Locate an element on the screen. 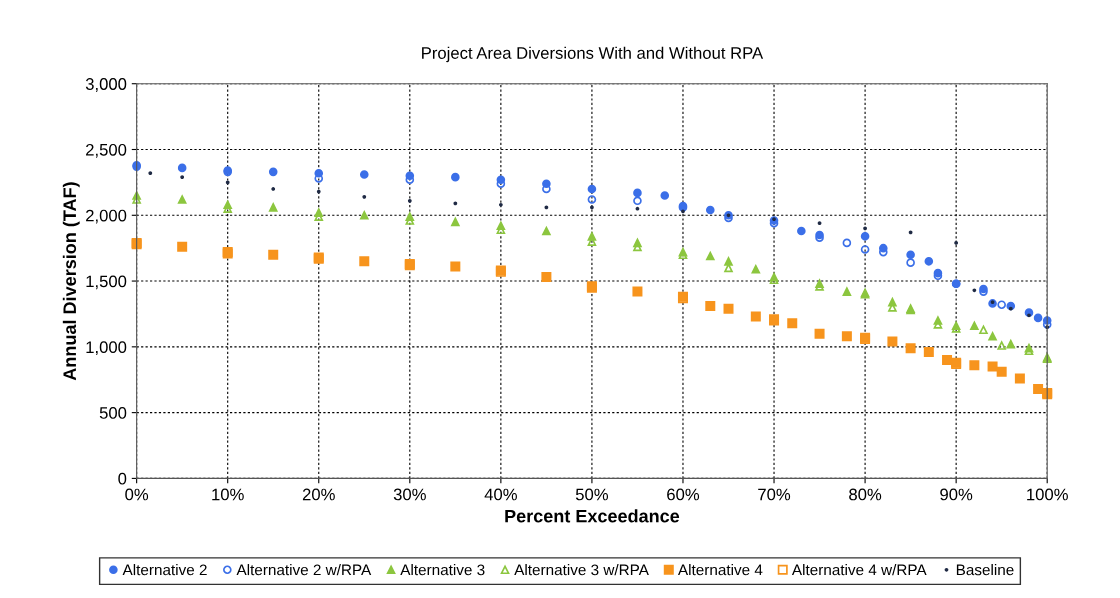 The height and width of the screenshot is (598, 1120). legend-label: Alternative 4 is located at coordinates (720, 570).